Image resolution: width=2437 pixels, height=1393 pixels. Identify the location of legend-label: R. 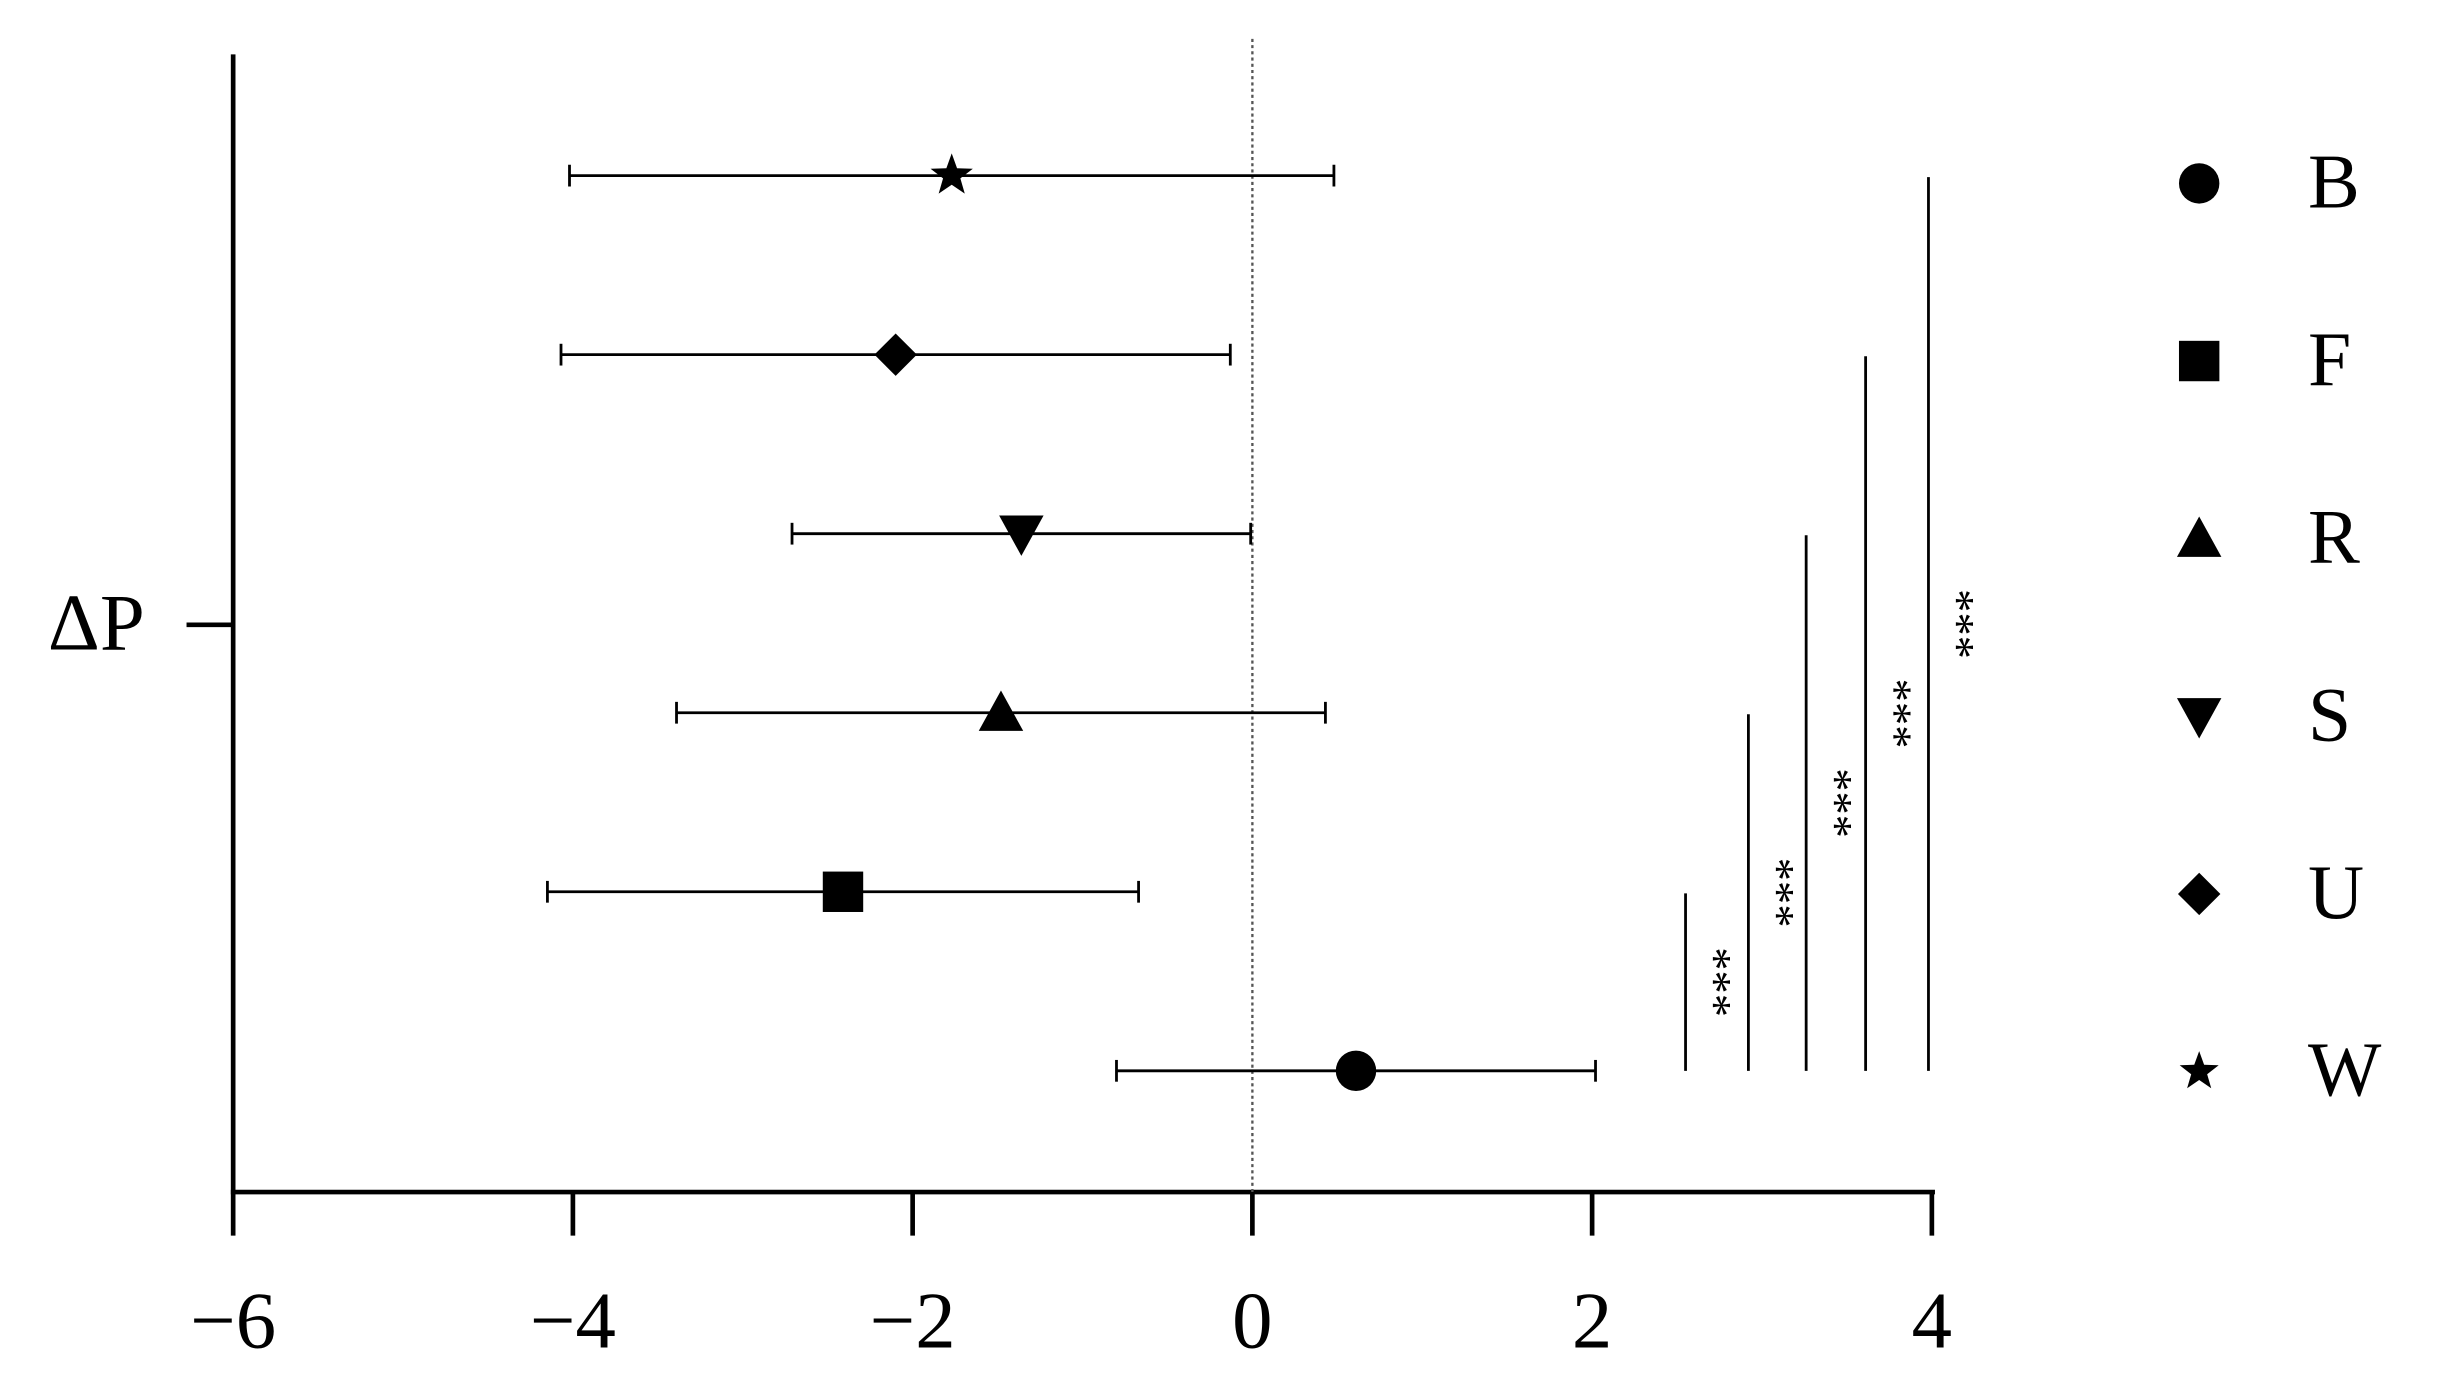
(2334, 537).